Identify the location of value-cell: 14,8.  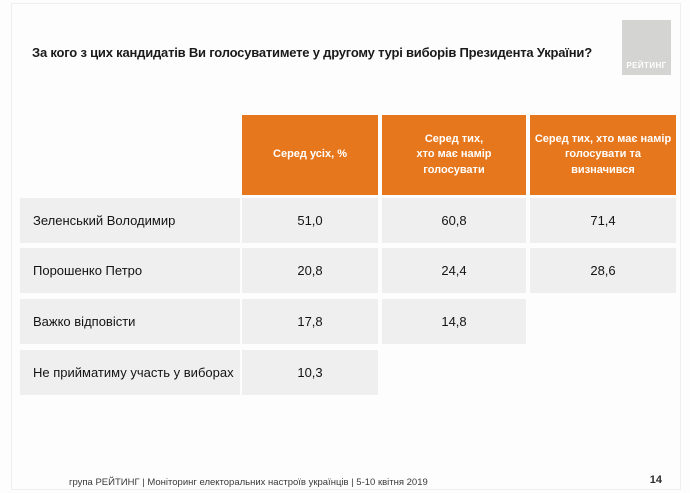
(454, 321).